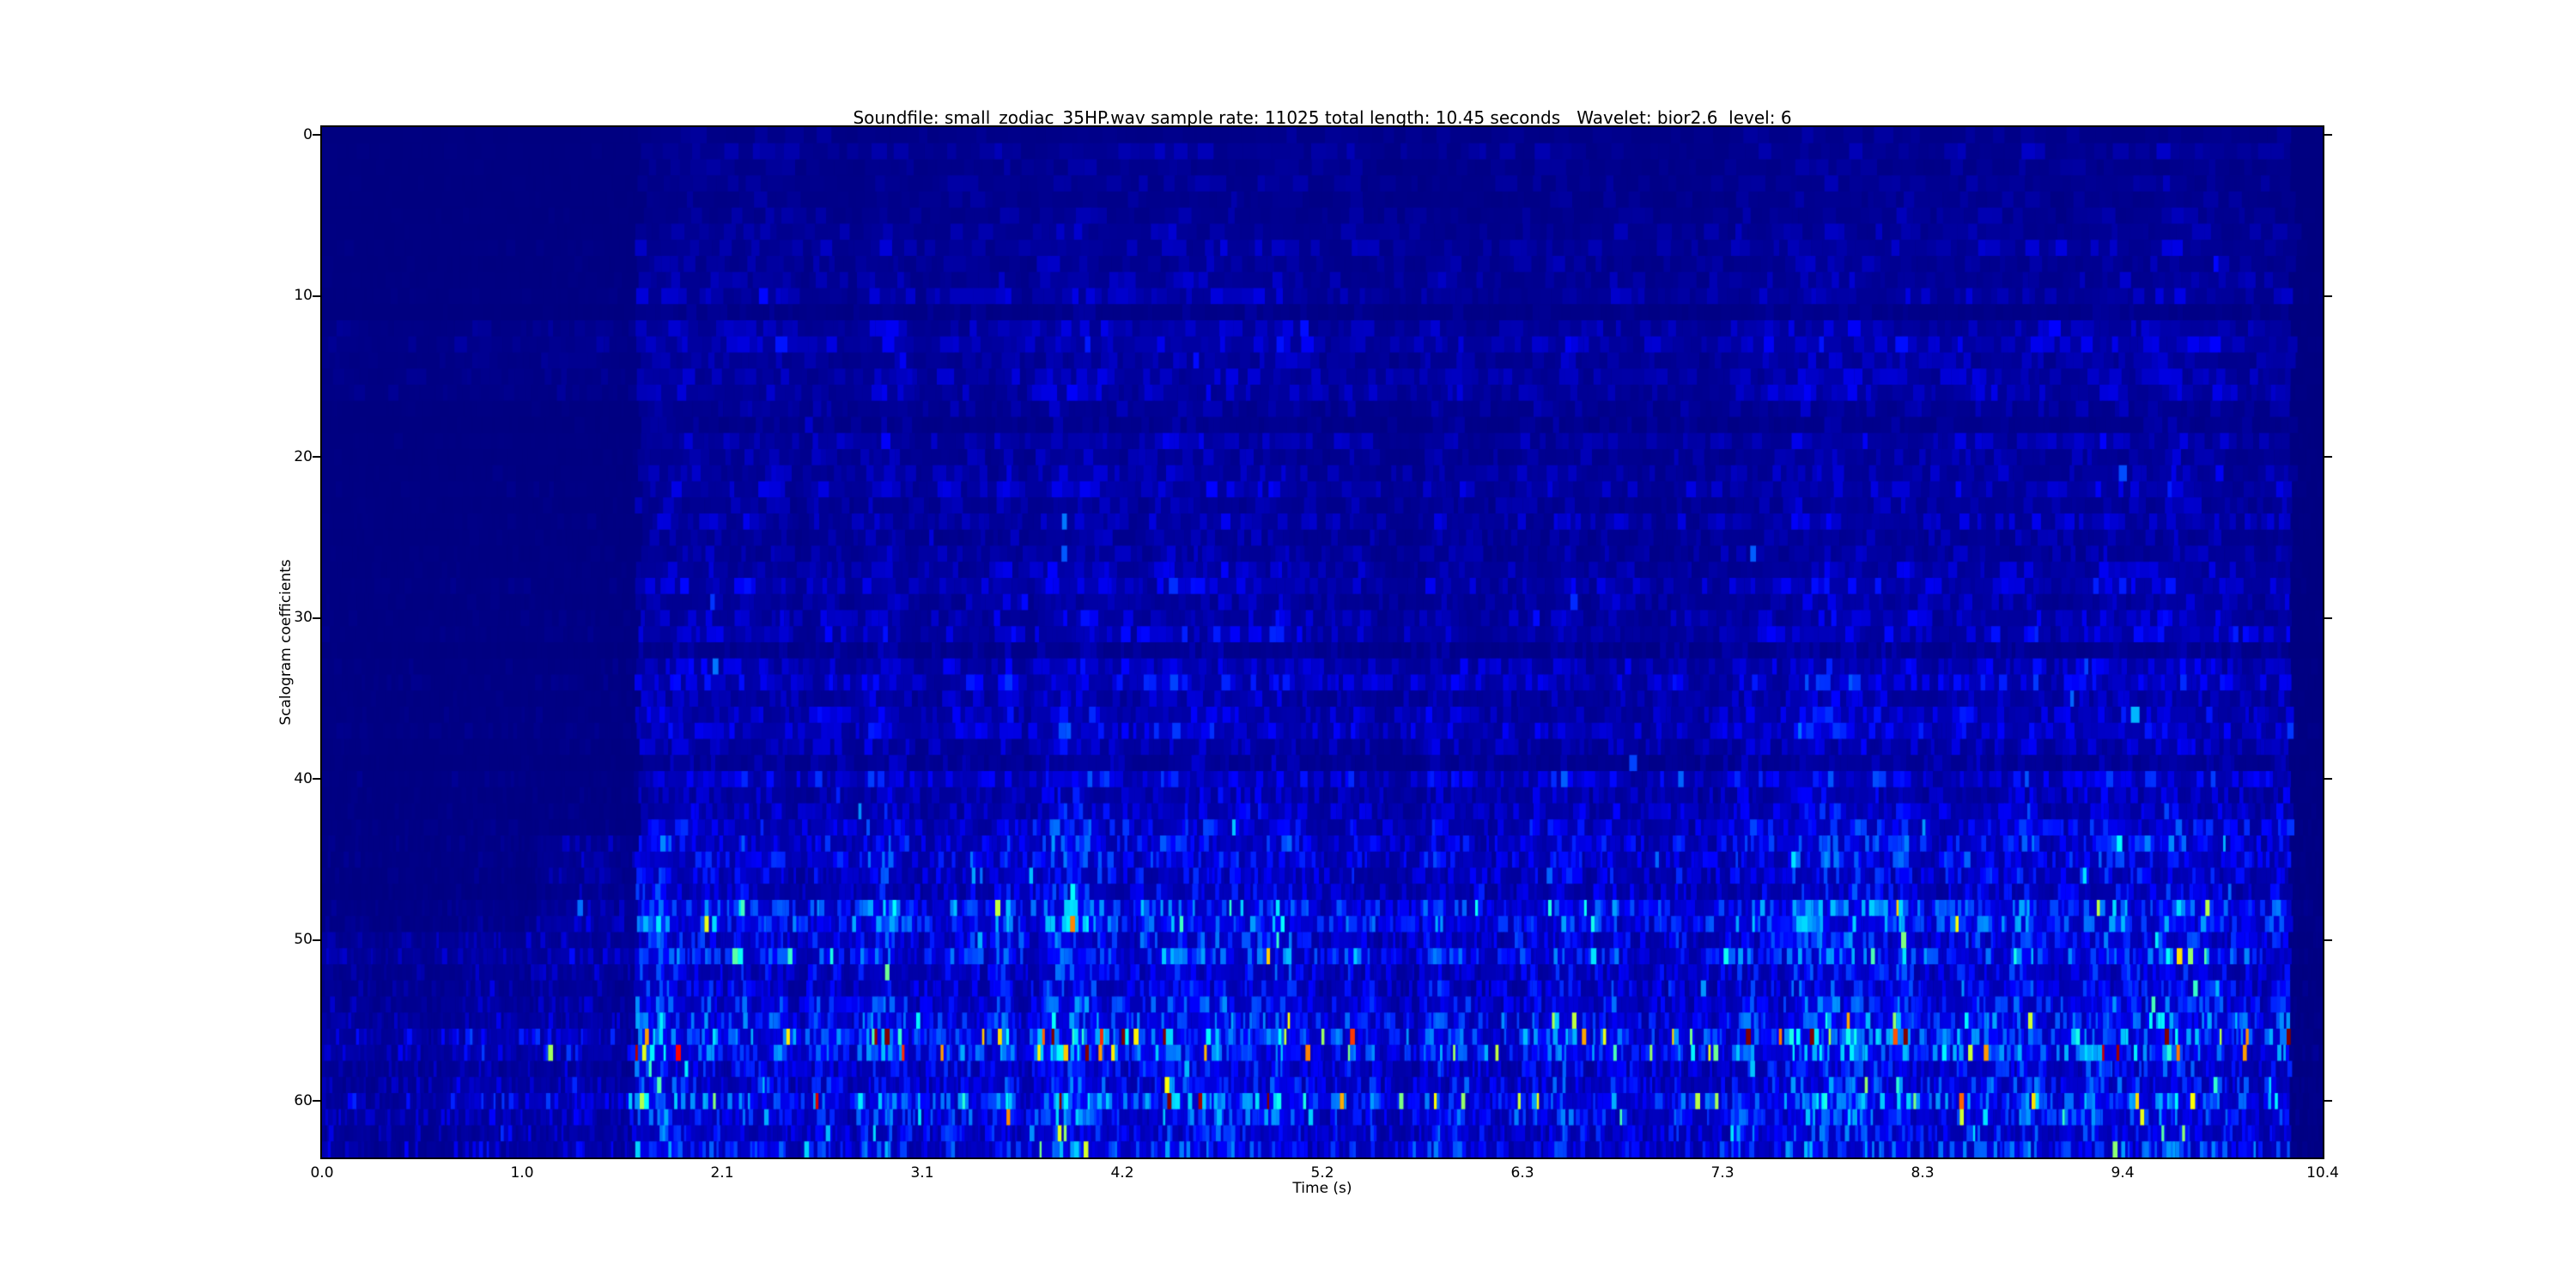 This screenshot has width=2576, height=1288. I want to click on y-tick-label: 10, so click(303, 296).